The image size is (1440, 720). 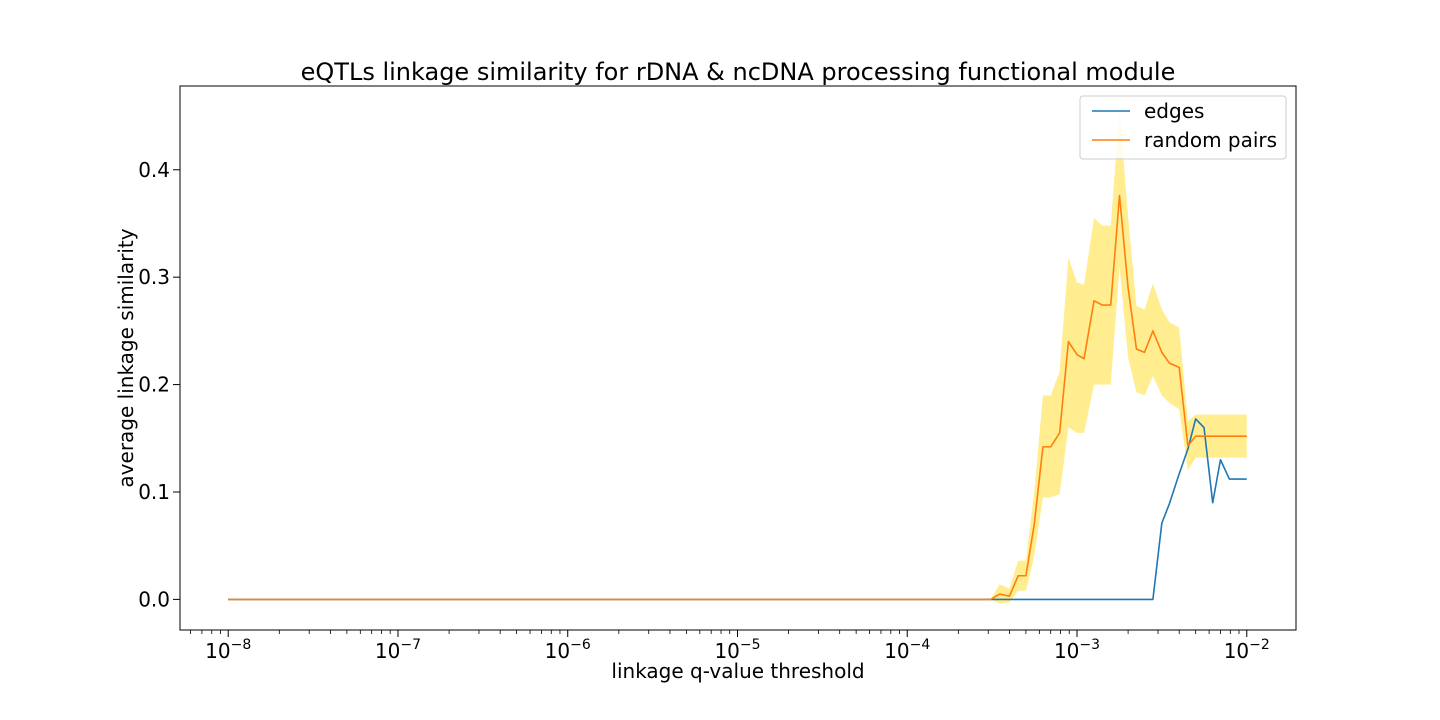 What do you see at coordinates (737, 671) in the screenshot?
I see `x-axis-label: linkage q-value threshold` at bounding box center [737, 671].